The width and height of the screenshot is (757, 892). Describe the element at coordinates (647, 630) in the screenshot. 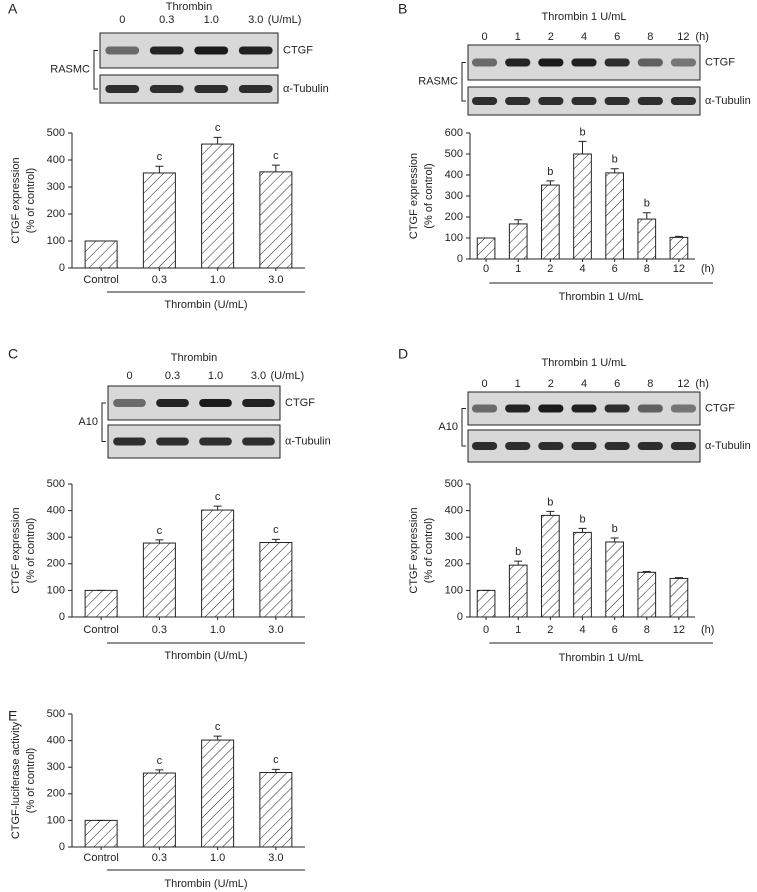

I see `x-tick-label: 8` at that location.